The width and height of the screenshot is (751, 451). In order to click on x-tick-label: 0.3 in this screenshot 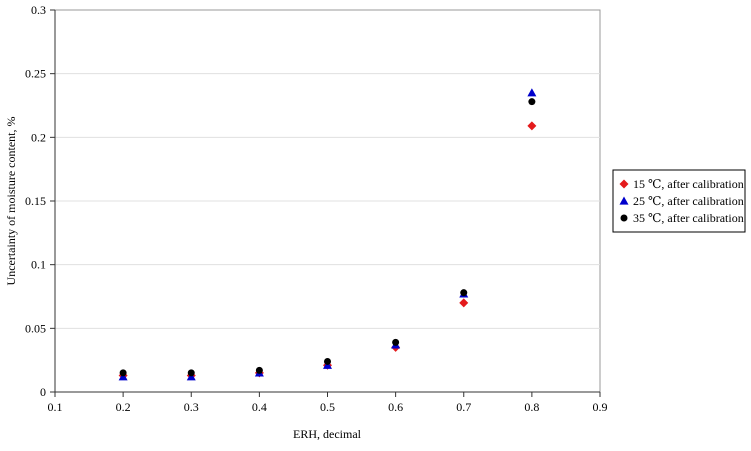, I will do `click(191, 407)`.